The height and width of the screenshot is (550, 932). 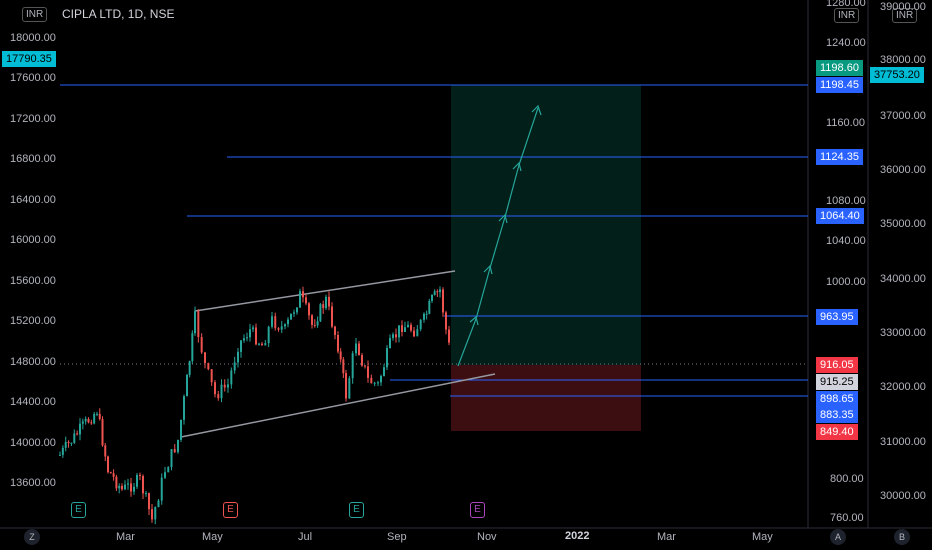 I want to click on price-tag-1198-45: 1198.45, so click(x=839, y=85).